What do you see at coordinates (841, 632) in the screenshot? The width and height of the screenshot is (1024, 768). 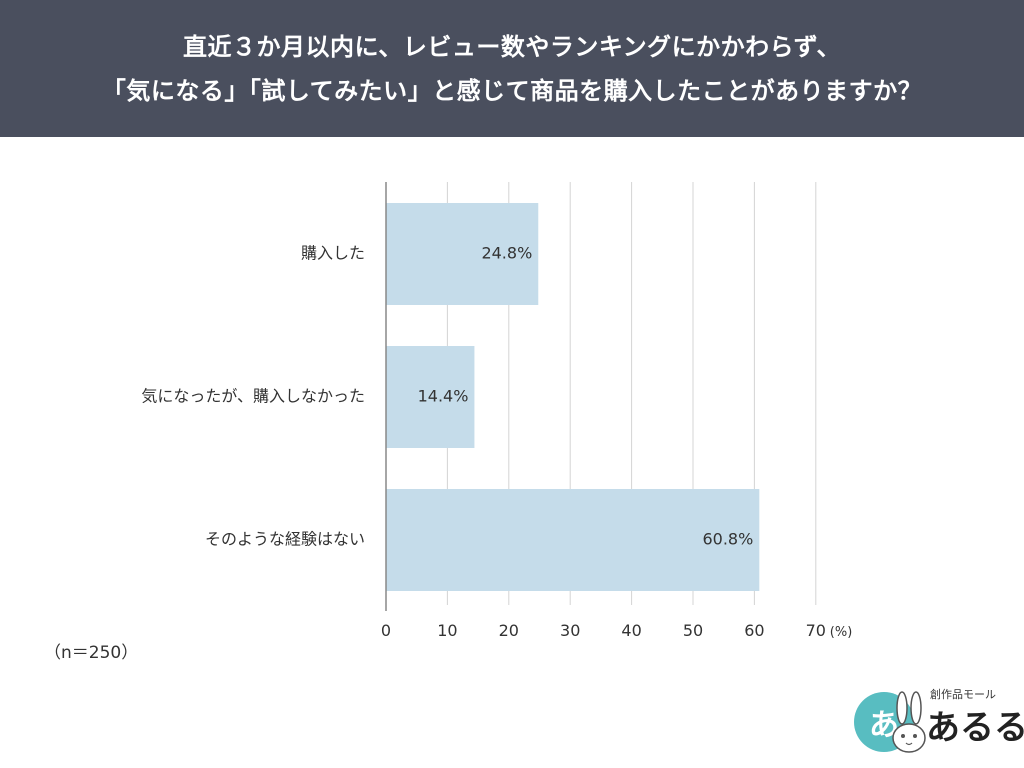 I see `x-unit-label: (%)` at bounding box center [841, 632].